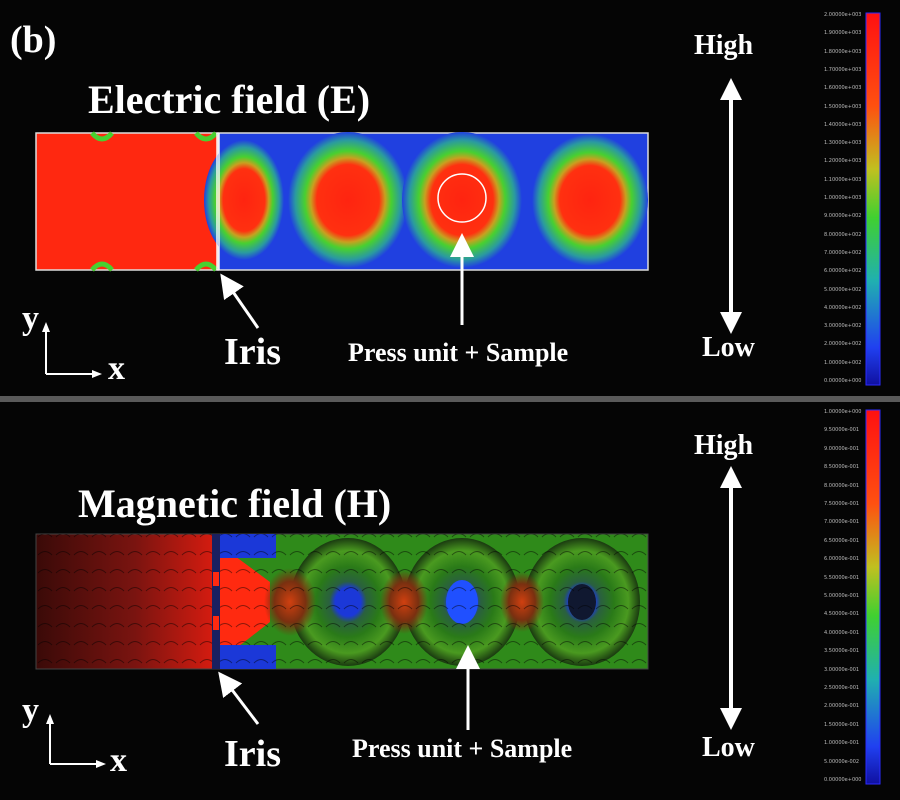  I want to click on colorbar-tick-label: 4.00000e-001, so click(842, 632).